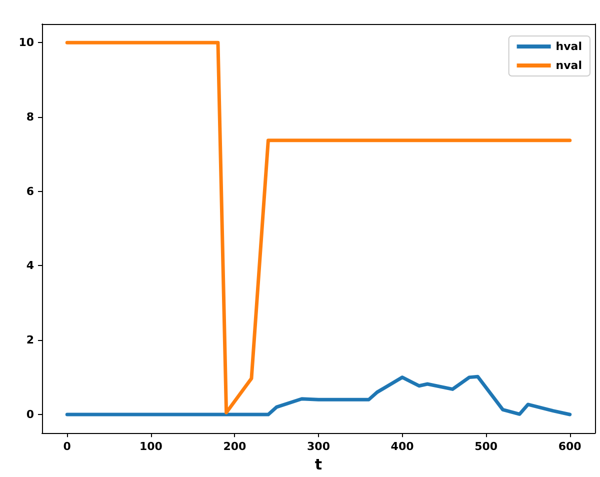  Describe the element at coordinates (30, 340) in the screenshot. I see `y-tick-label: 2` at that location.